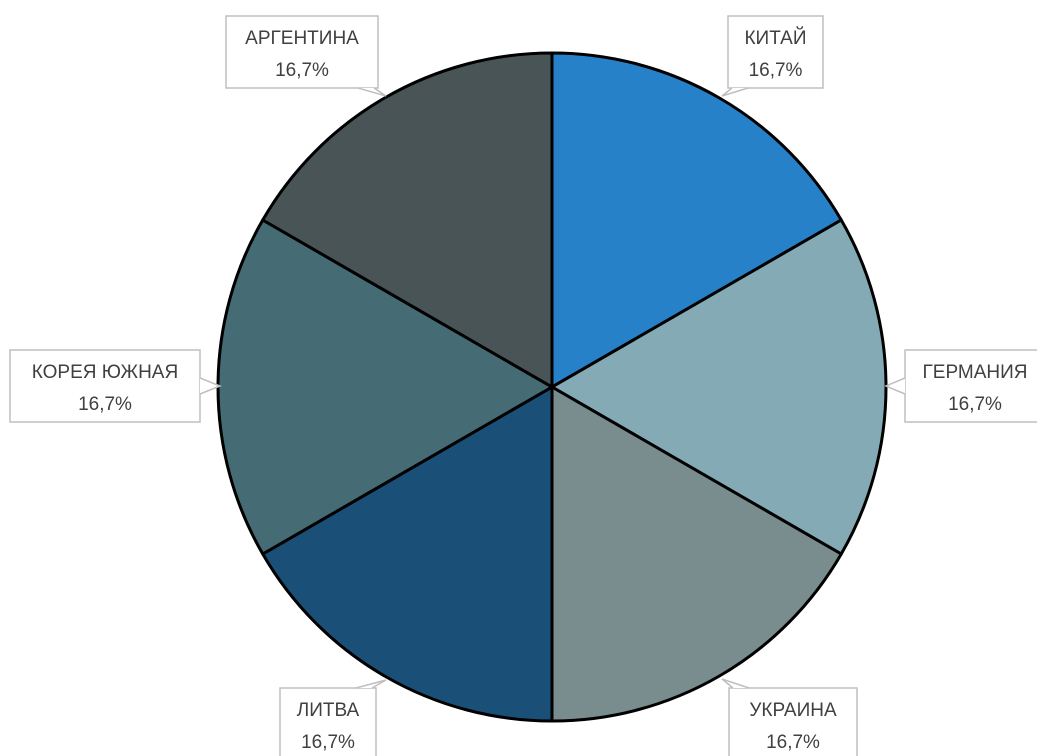 The width and height of the screenshot is (1037, 756). I want to click on slice-category-label: УКРАИНА, so click(793, 710).